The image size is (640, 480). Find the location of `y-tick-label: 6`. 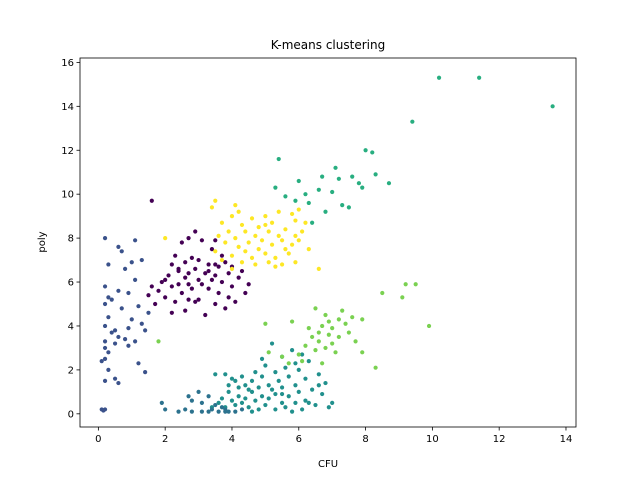

y-tick-label: 6 is located at coordinates (71, 283).